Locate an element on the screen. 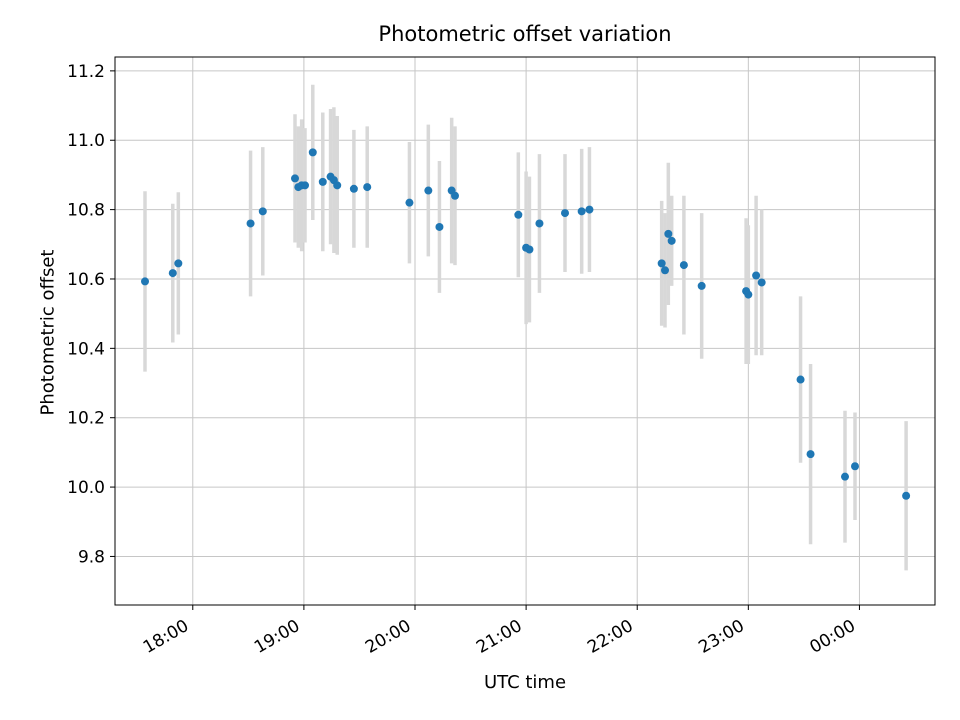  x-tick-label: 23:00 is located at coordinates (721, 637).